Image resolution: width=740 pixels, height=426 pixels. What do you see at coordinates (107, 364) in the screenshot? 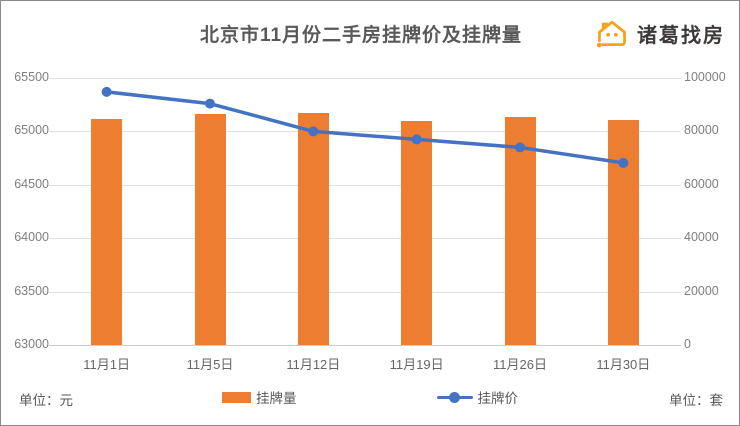
I see `x-axis-label: 11月1日` at bounding box center [107, 364].